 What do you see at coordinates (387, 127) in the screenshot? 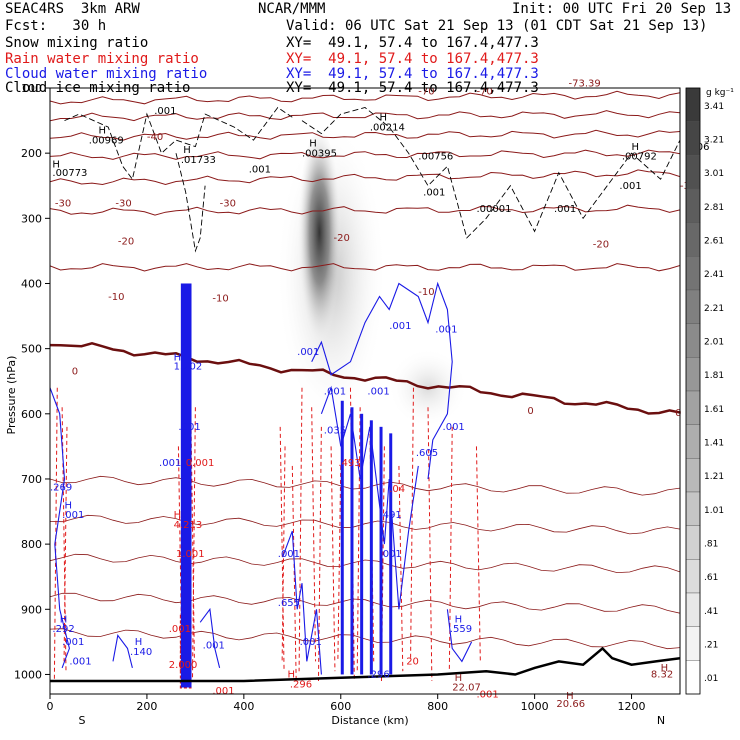
I see `contour-label: .00214` at bounding box center [387, 127].